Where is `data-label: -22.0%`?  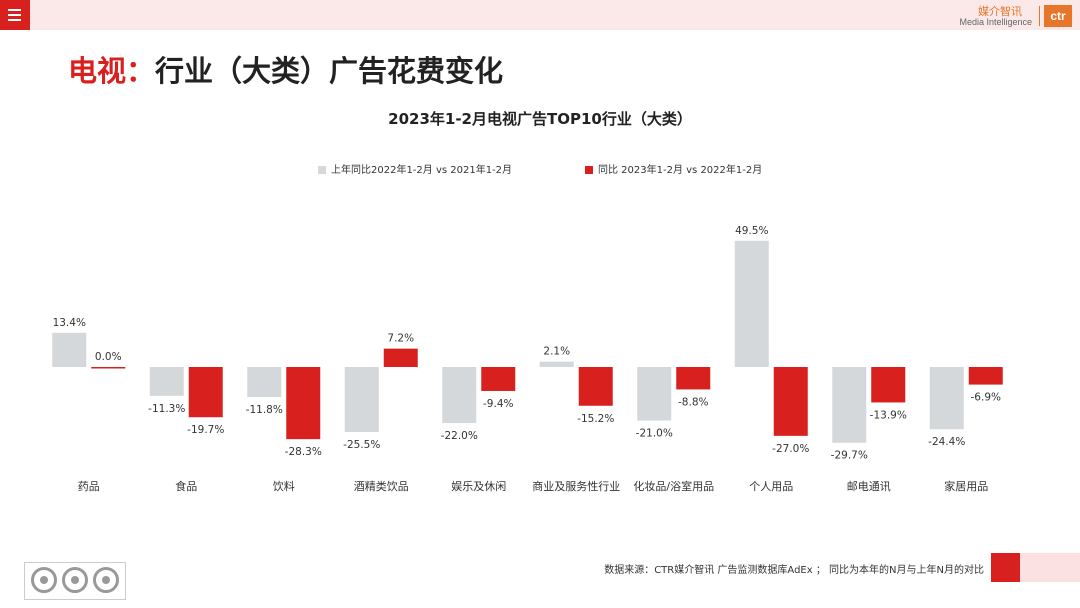 data-label: -22.0% is located at coordinates (459, 436).